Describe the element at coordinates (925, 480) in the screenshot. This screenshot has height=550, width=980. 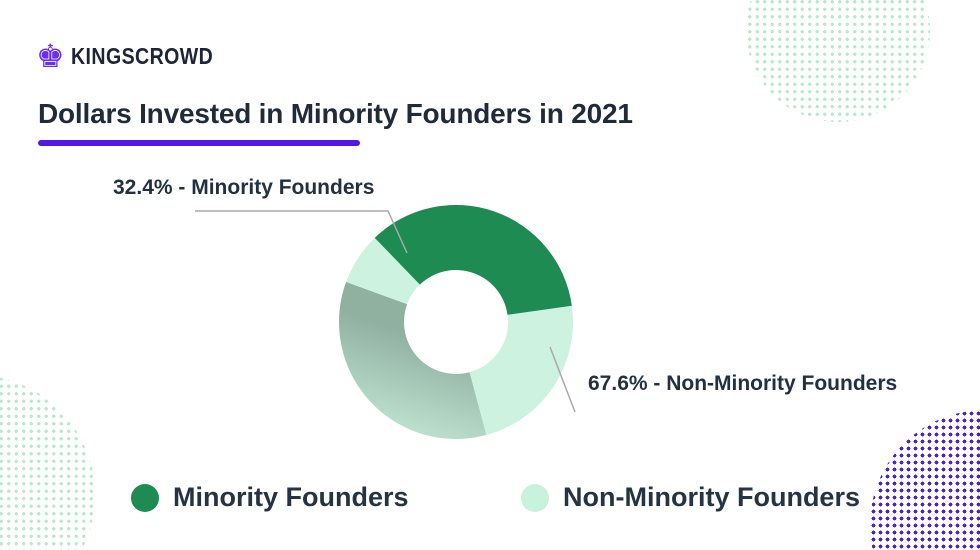
I see `dotted-circle-decoration-bottom-right` at that location.